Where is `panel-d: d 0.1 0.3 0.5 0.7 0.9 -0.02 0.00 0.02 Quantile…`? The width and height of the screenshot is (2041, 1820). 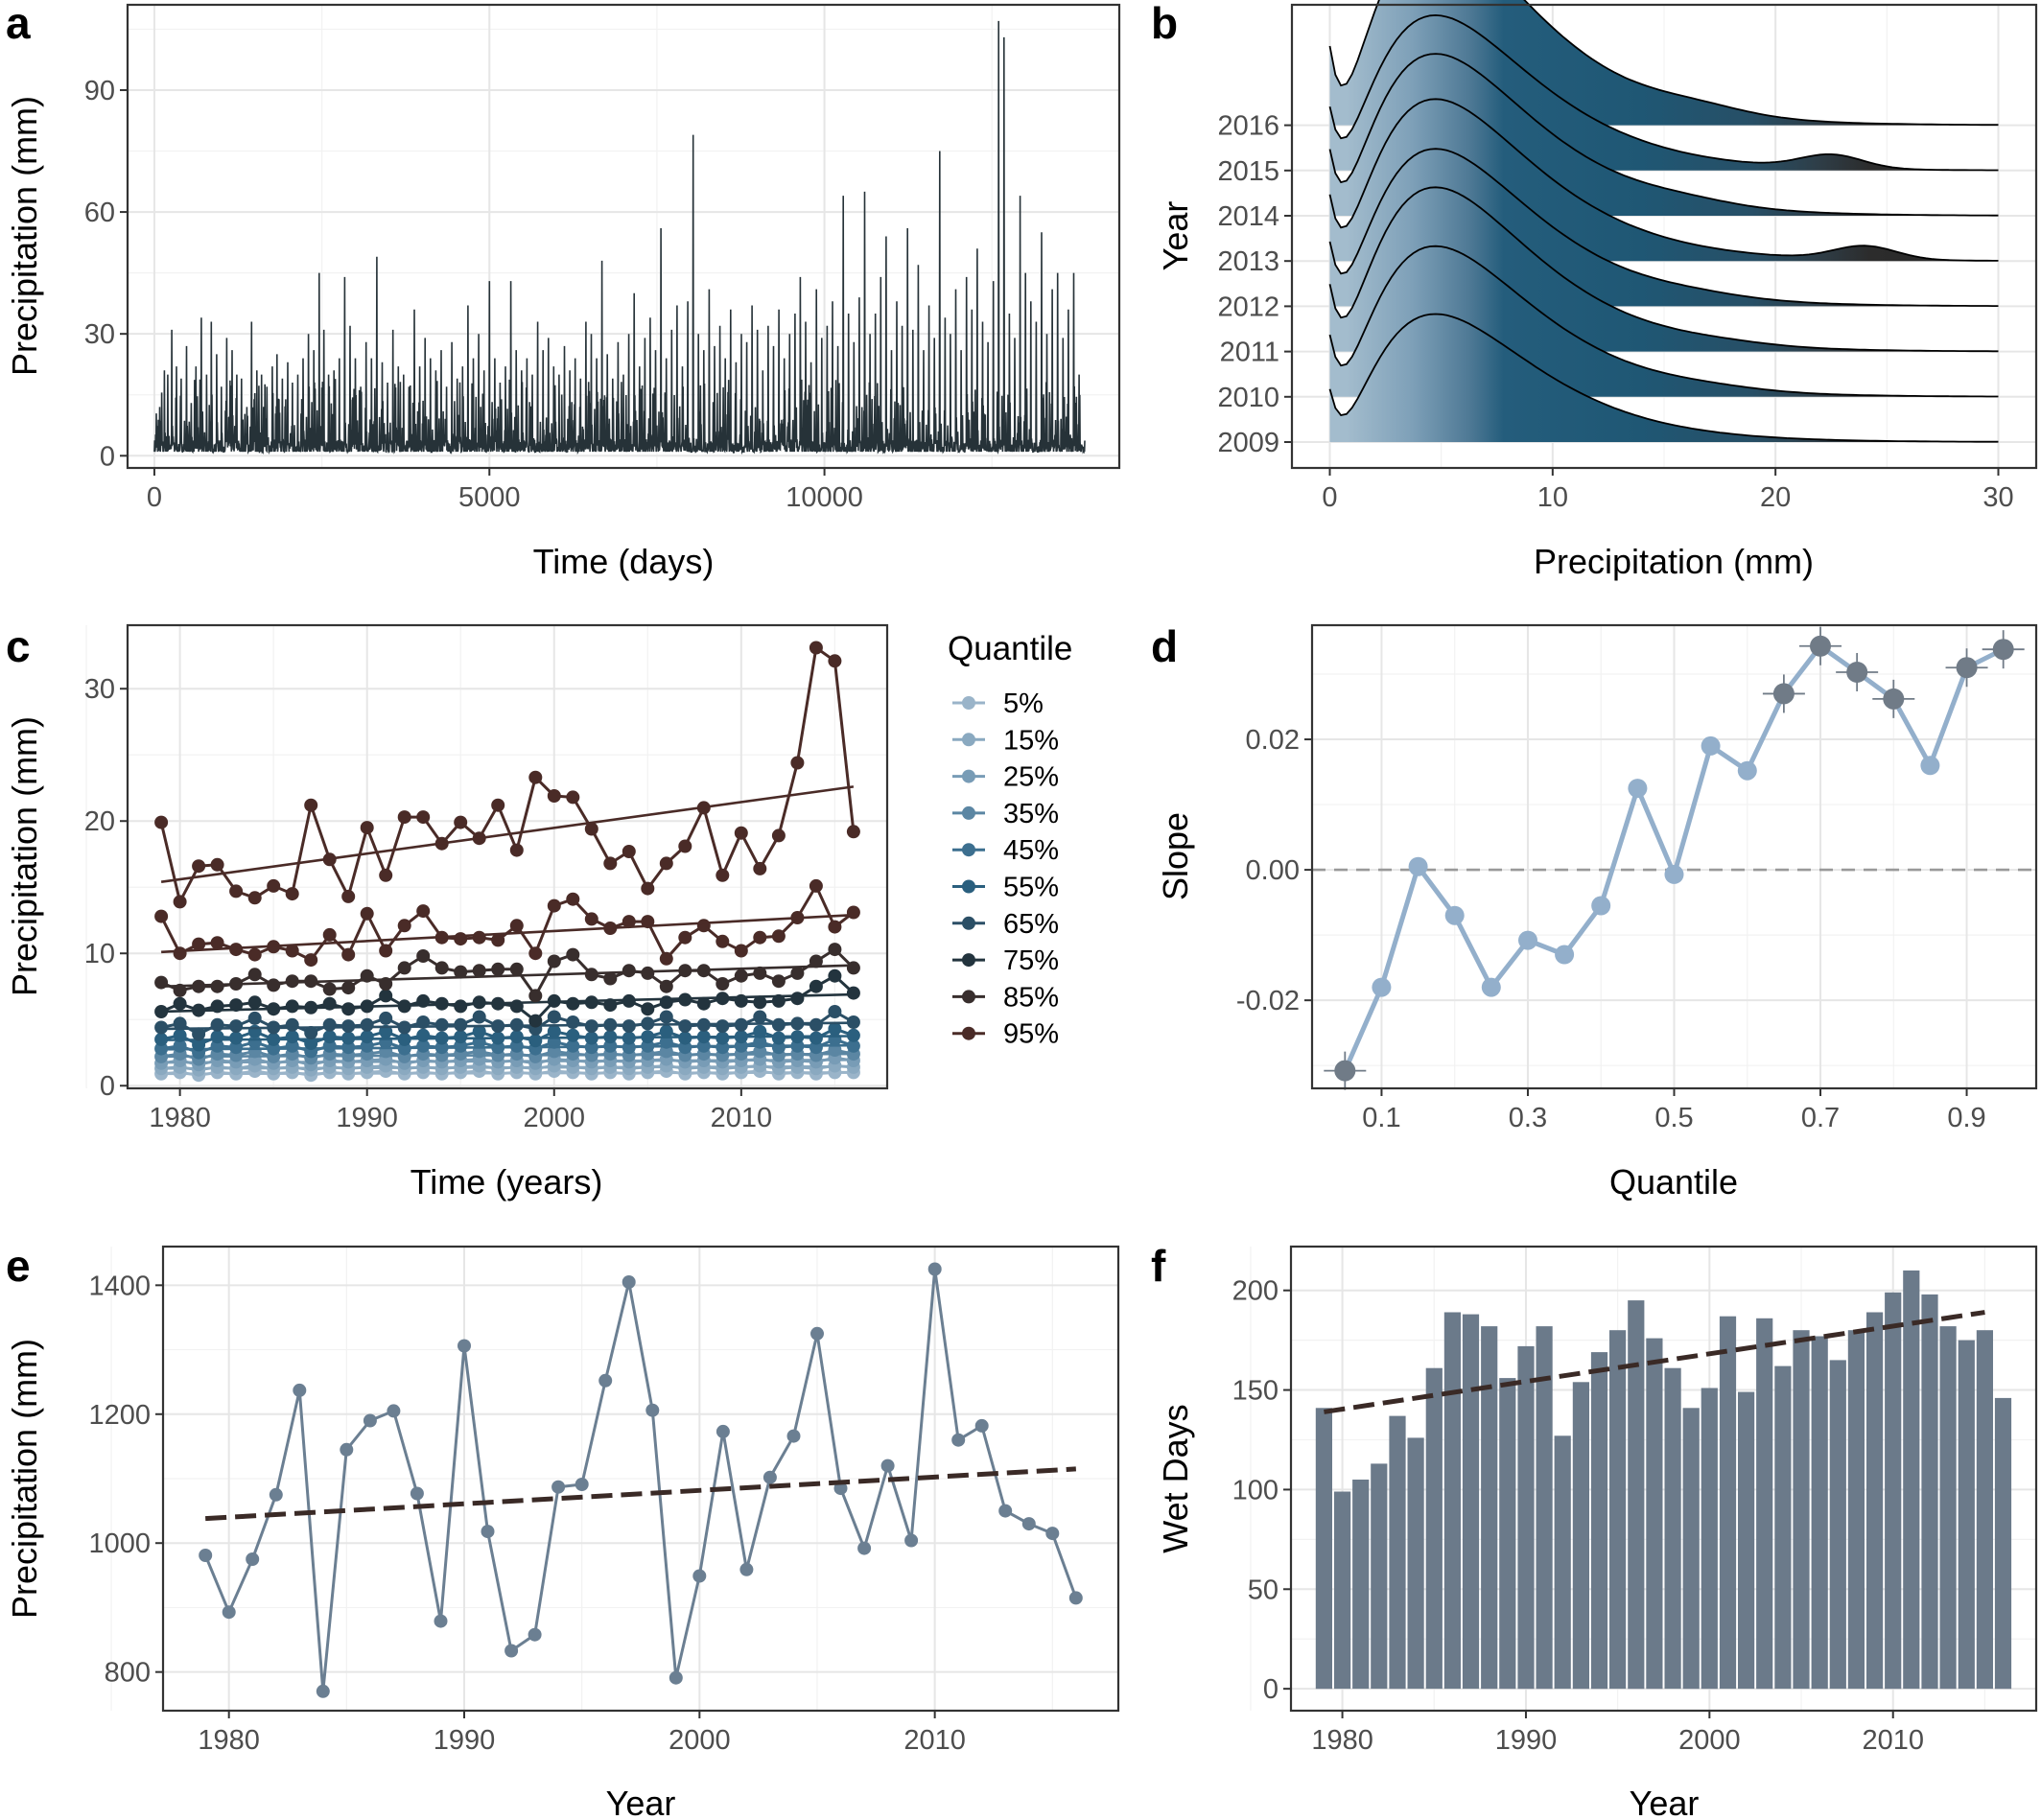 panel-d: d 0.1 0.3 0.5 0.7 0.9 -0.02 0.00 0.02 Quantile… is located at coordinates (1594, 911).